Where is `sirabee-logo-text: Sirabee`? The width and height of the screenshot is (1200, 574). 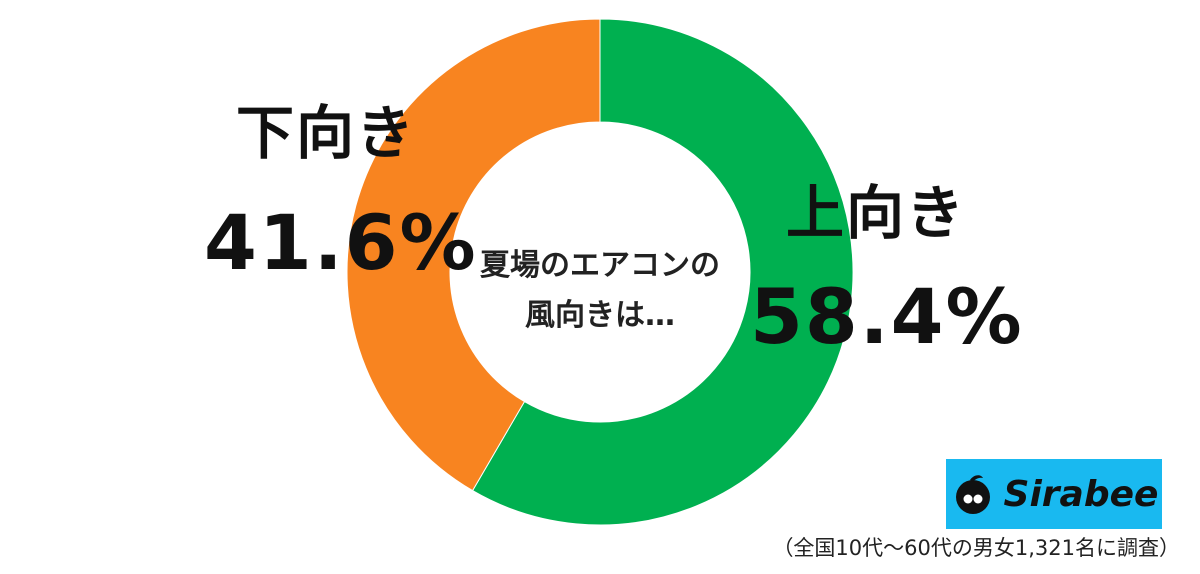 sirabee-logo-text: Sirabee is located at coordinates (1081, 494).